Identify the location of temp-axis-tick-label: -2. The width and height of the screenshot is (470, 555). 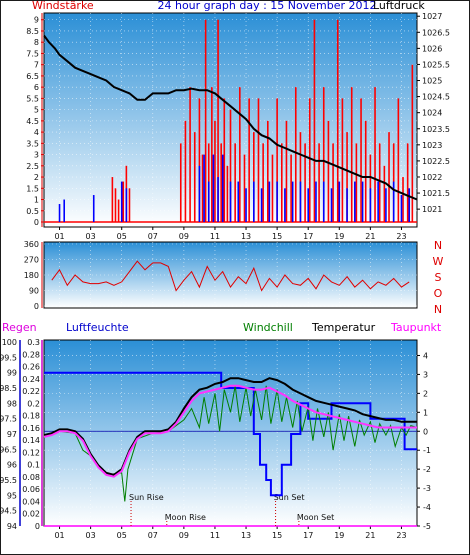
(427, 469).